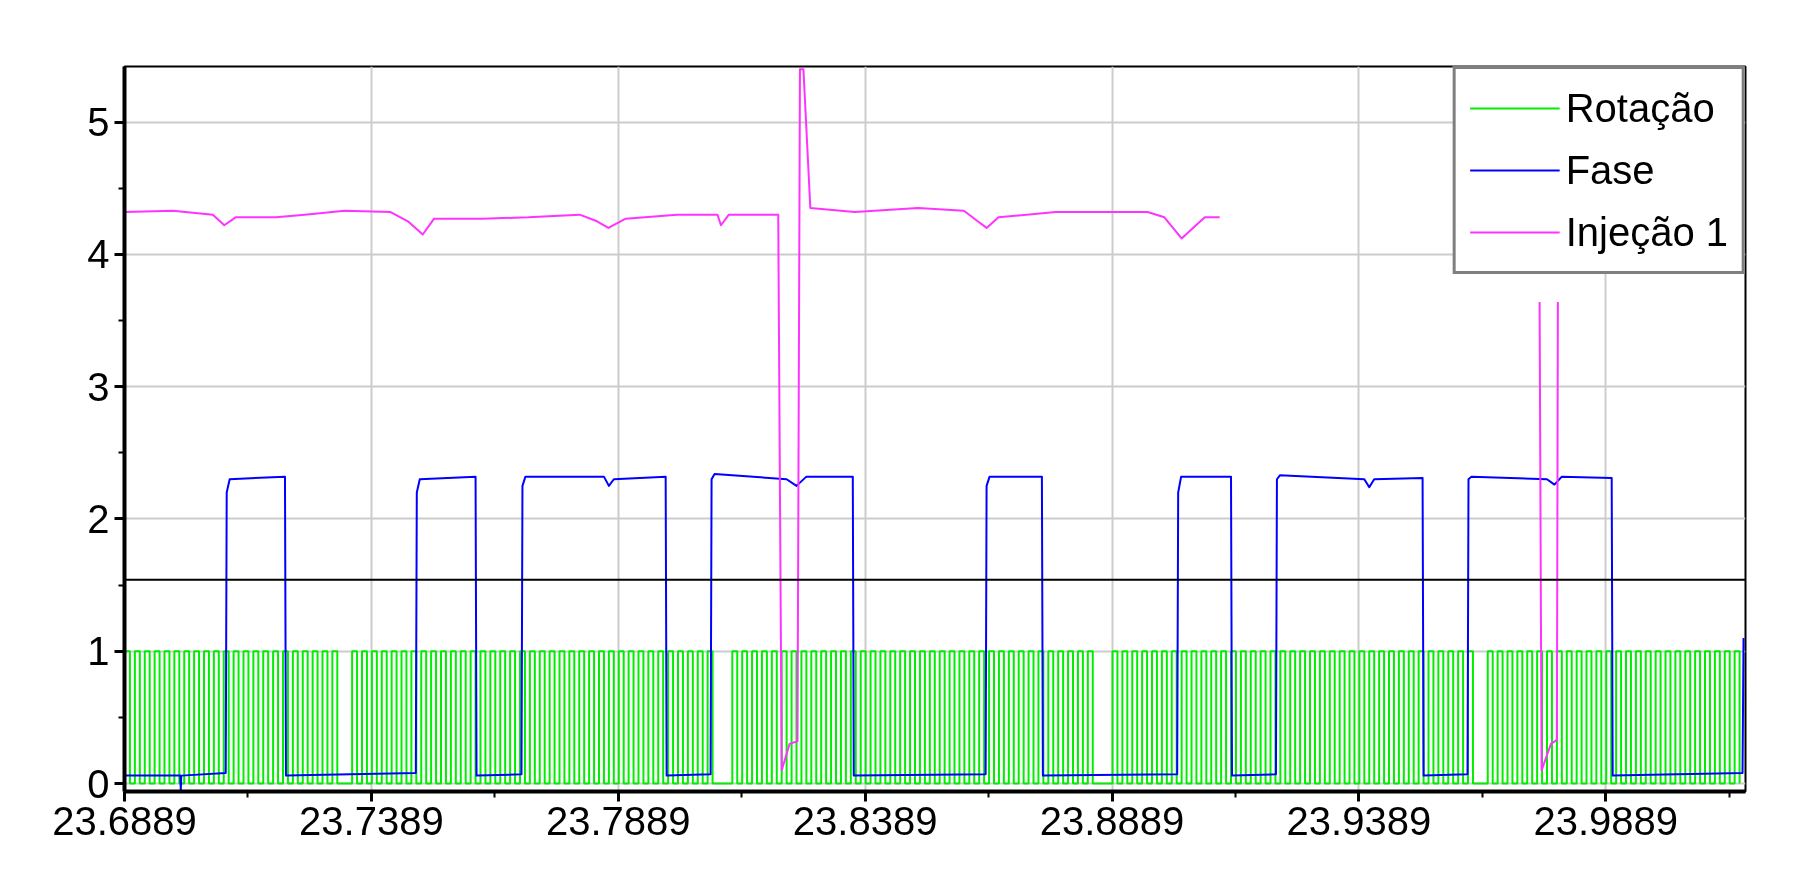  Describe the element at coordinates (865, 820) in the screenshot. I see `x-tick-label: 23.8389` at that location.